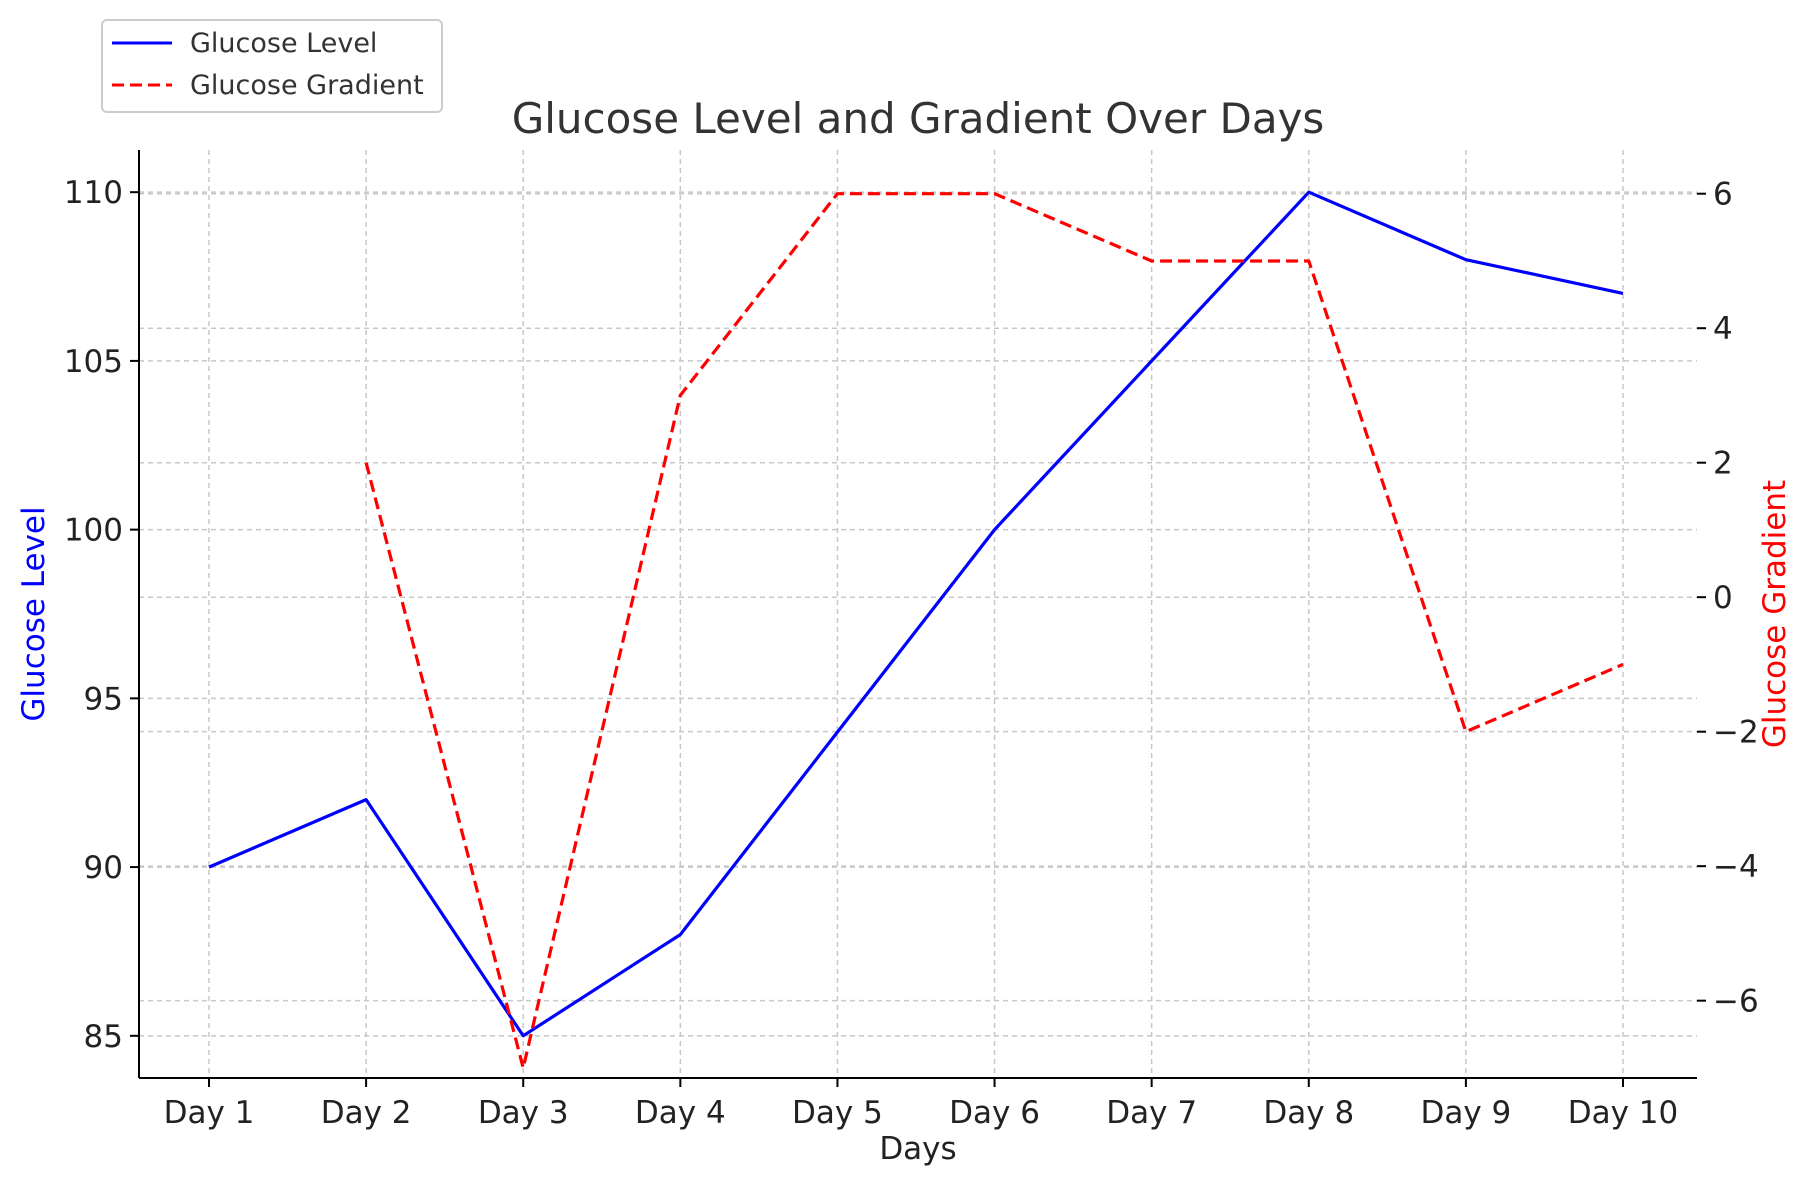  Describe the element at coordinates (34, 613) in the screenshot. I see `y-axis-label: Glucose Level` at that location.